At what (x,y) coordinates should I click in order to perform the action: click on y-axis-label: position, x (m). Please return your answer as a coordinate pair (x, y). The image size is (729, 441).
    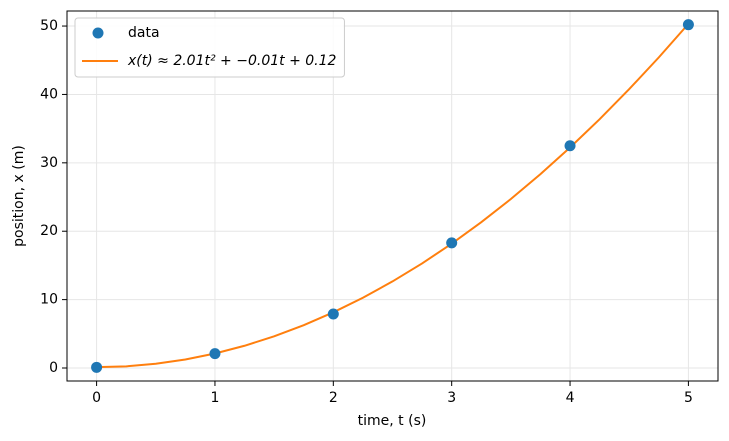
    Looking at the image, I should click on (19, 196).